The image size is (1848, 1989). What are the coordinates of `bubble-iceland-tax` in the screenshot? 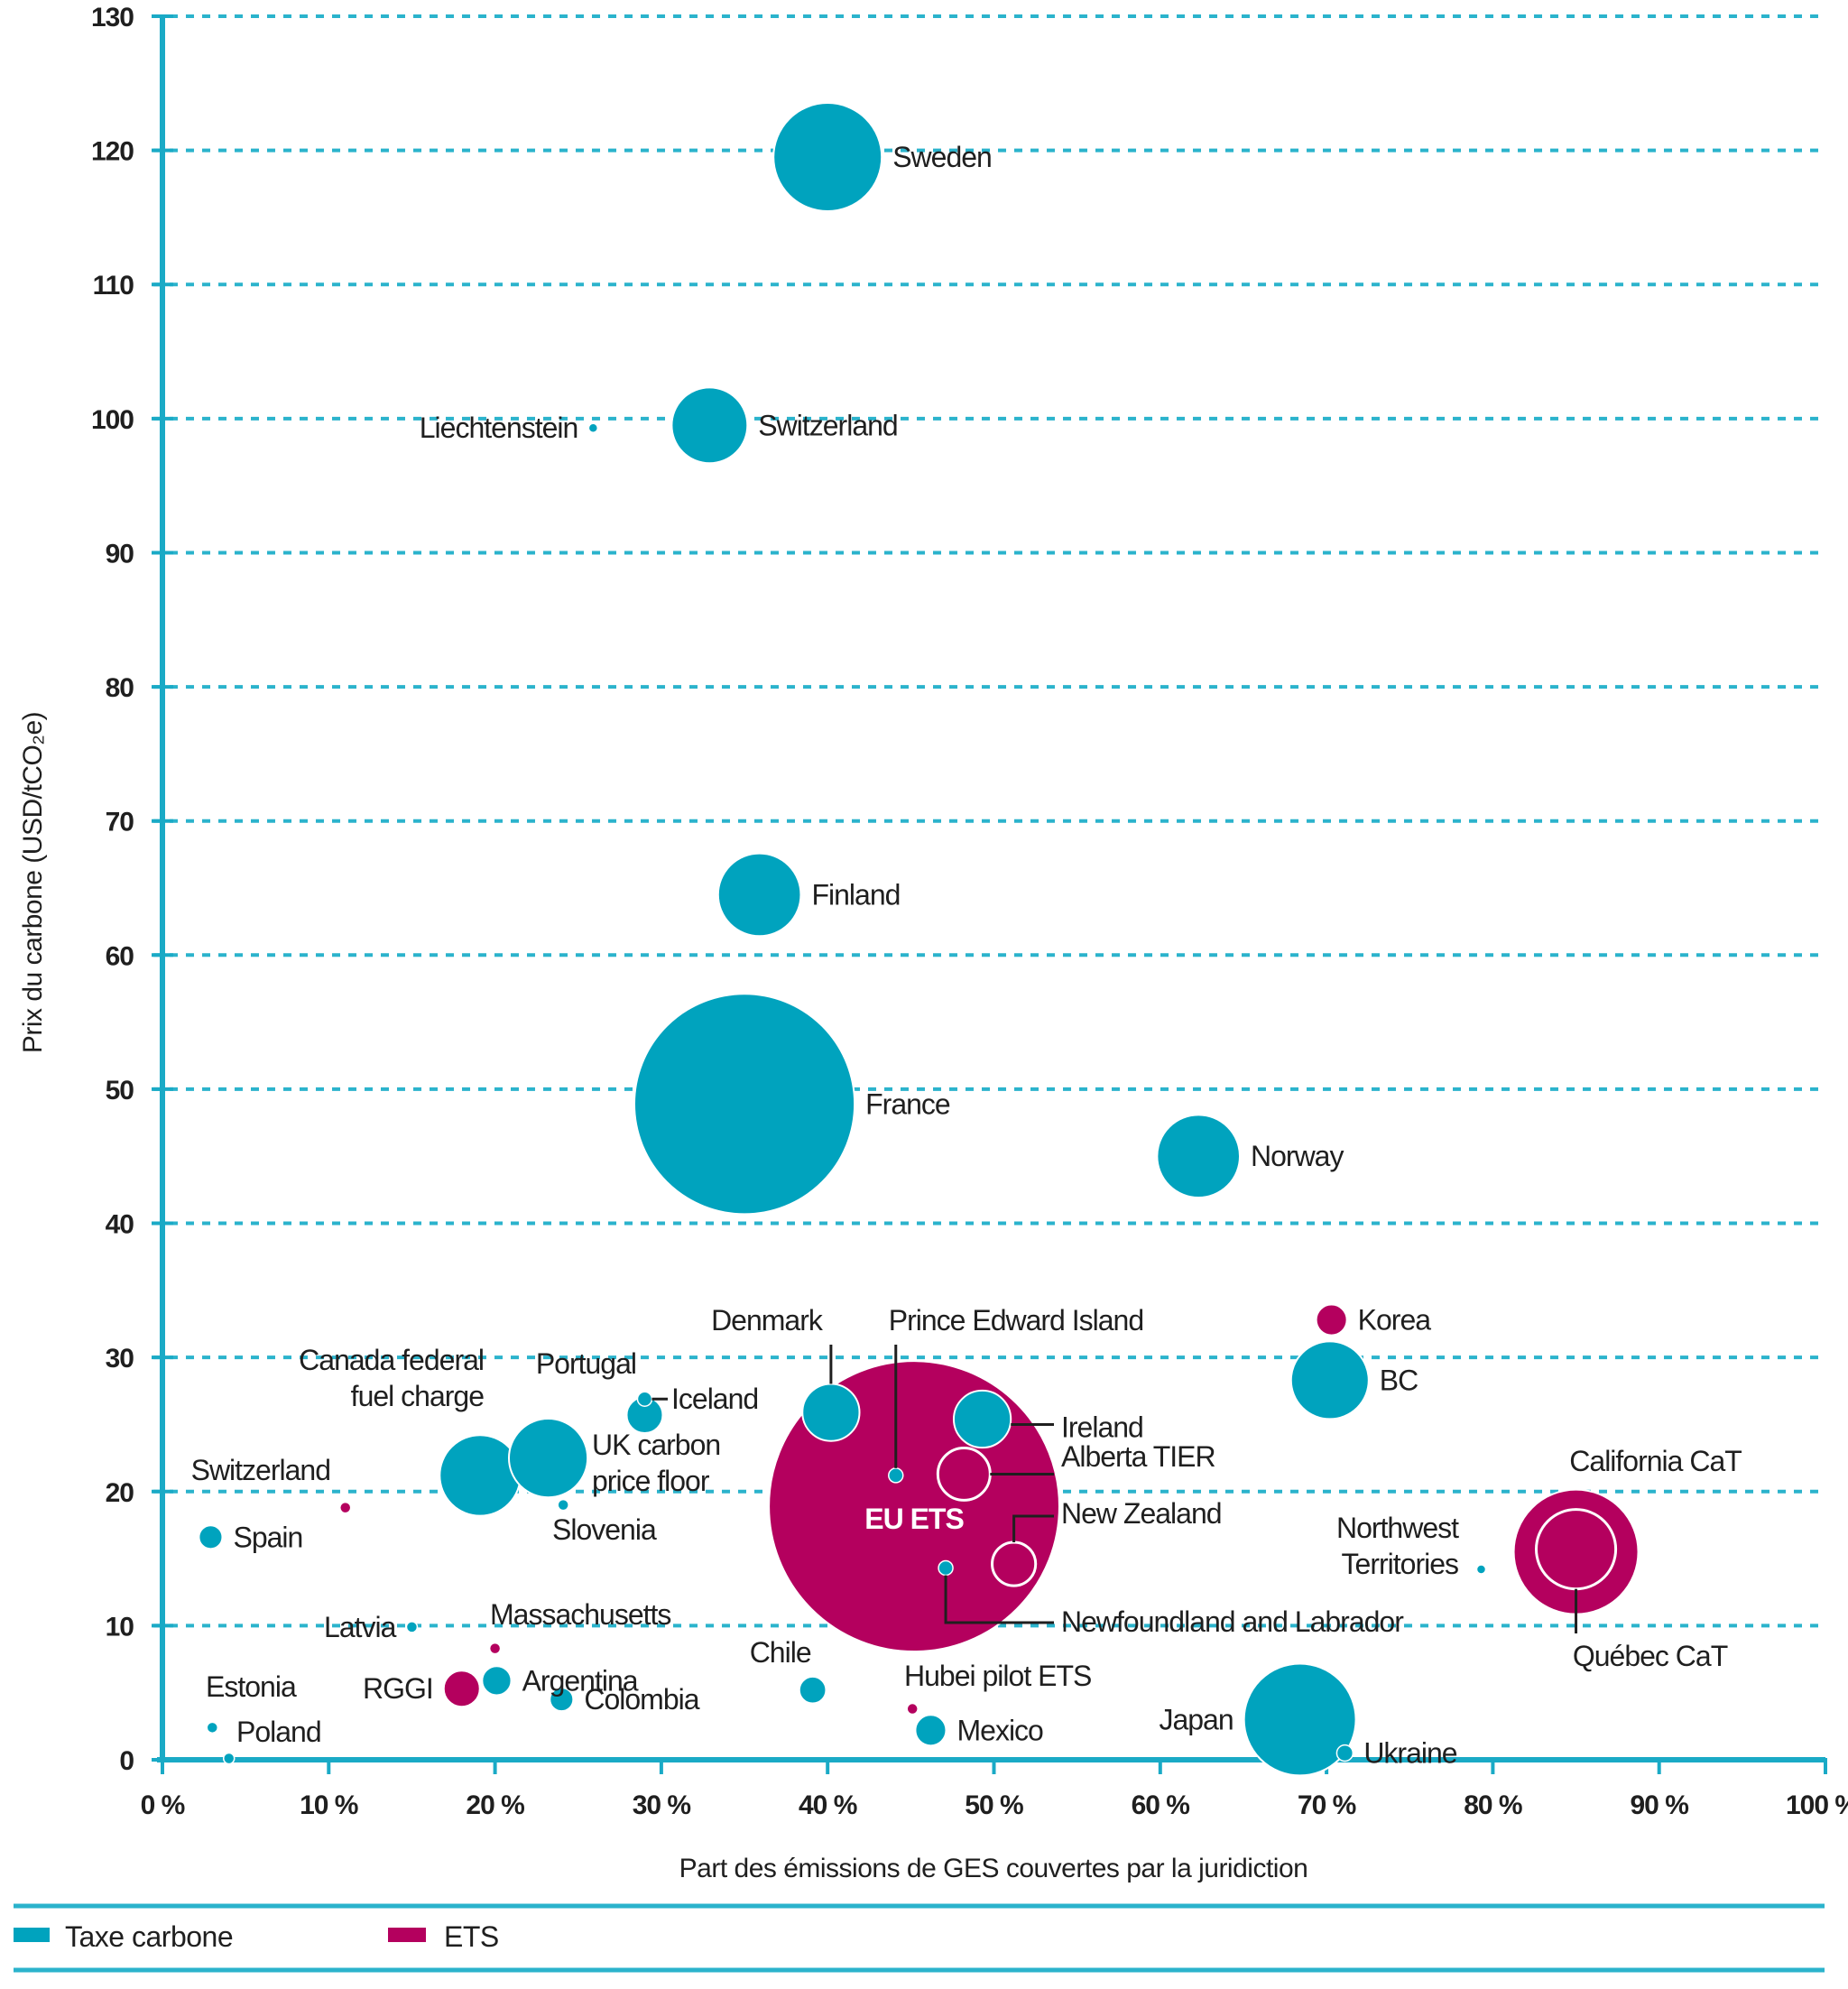 It's located at (644, 1399).